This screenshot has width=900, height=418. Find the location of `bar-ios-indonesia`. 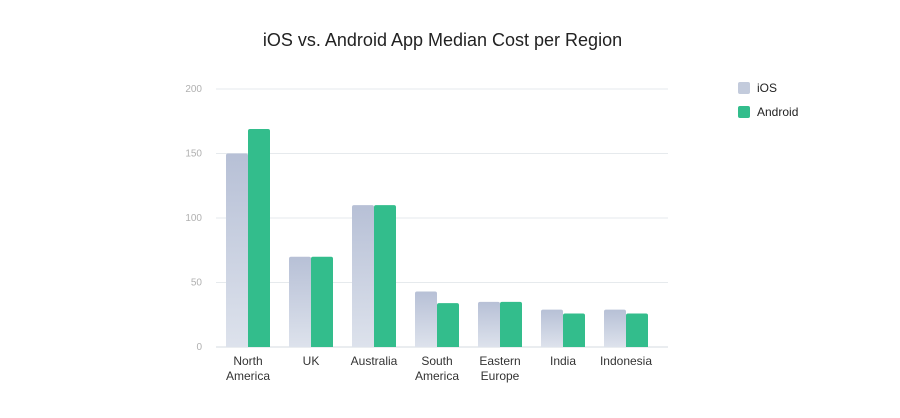

bar-ios-indonesia is located at coordinates (615, 328).